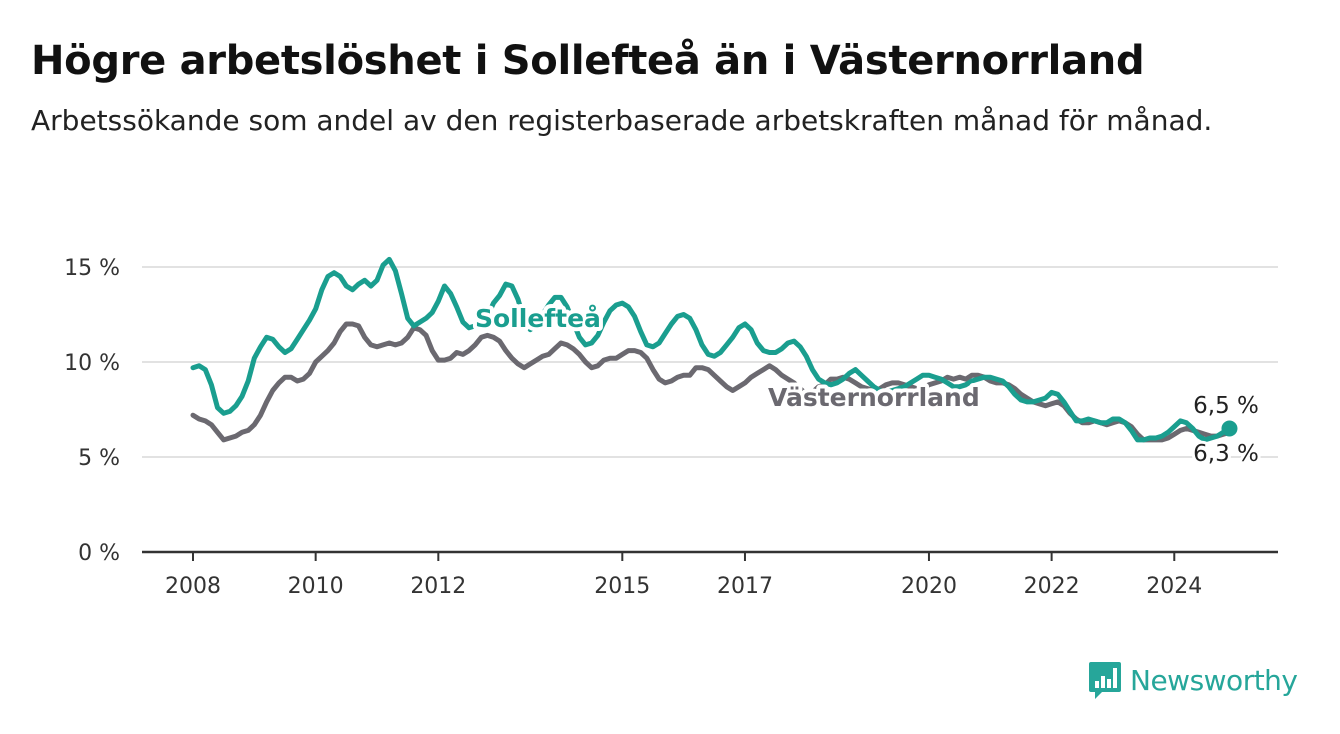 This screenshot has width=1340, height=734. I want to click on series-end-marker-sollefte-, so click(1229, 428).